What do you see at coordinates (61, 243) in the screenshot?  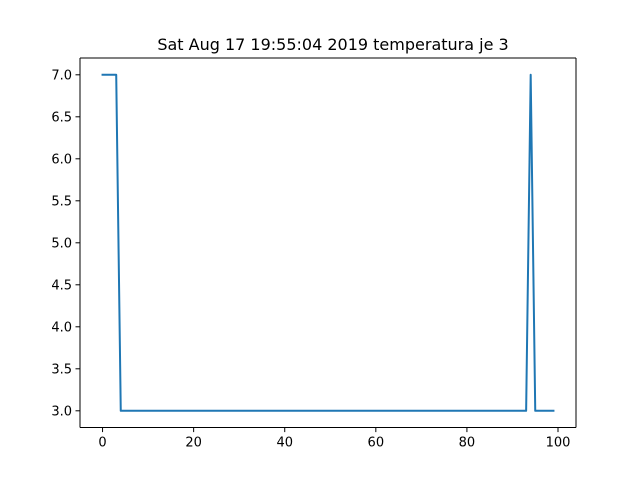 I see `y-tick-label: 5.0` at bounding box center [61, 243].